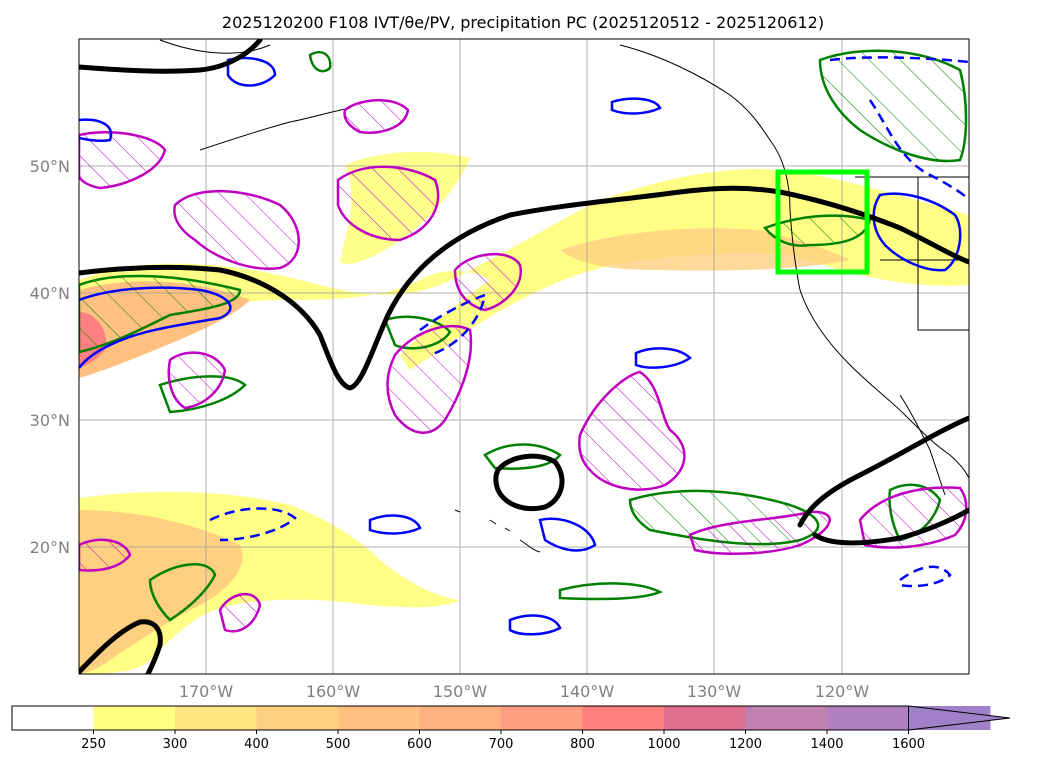 The height and width of the screenshot is (767, 1047). What do you see at coordinates (908, 744) in the screenshot?
I see `colorbar-tick-label: 1600` at bounding box center [908, 744].